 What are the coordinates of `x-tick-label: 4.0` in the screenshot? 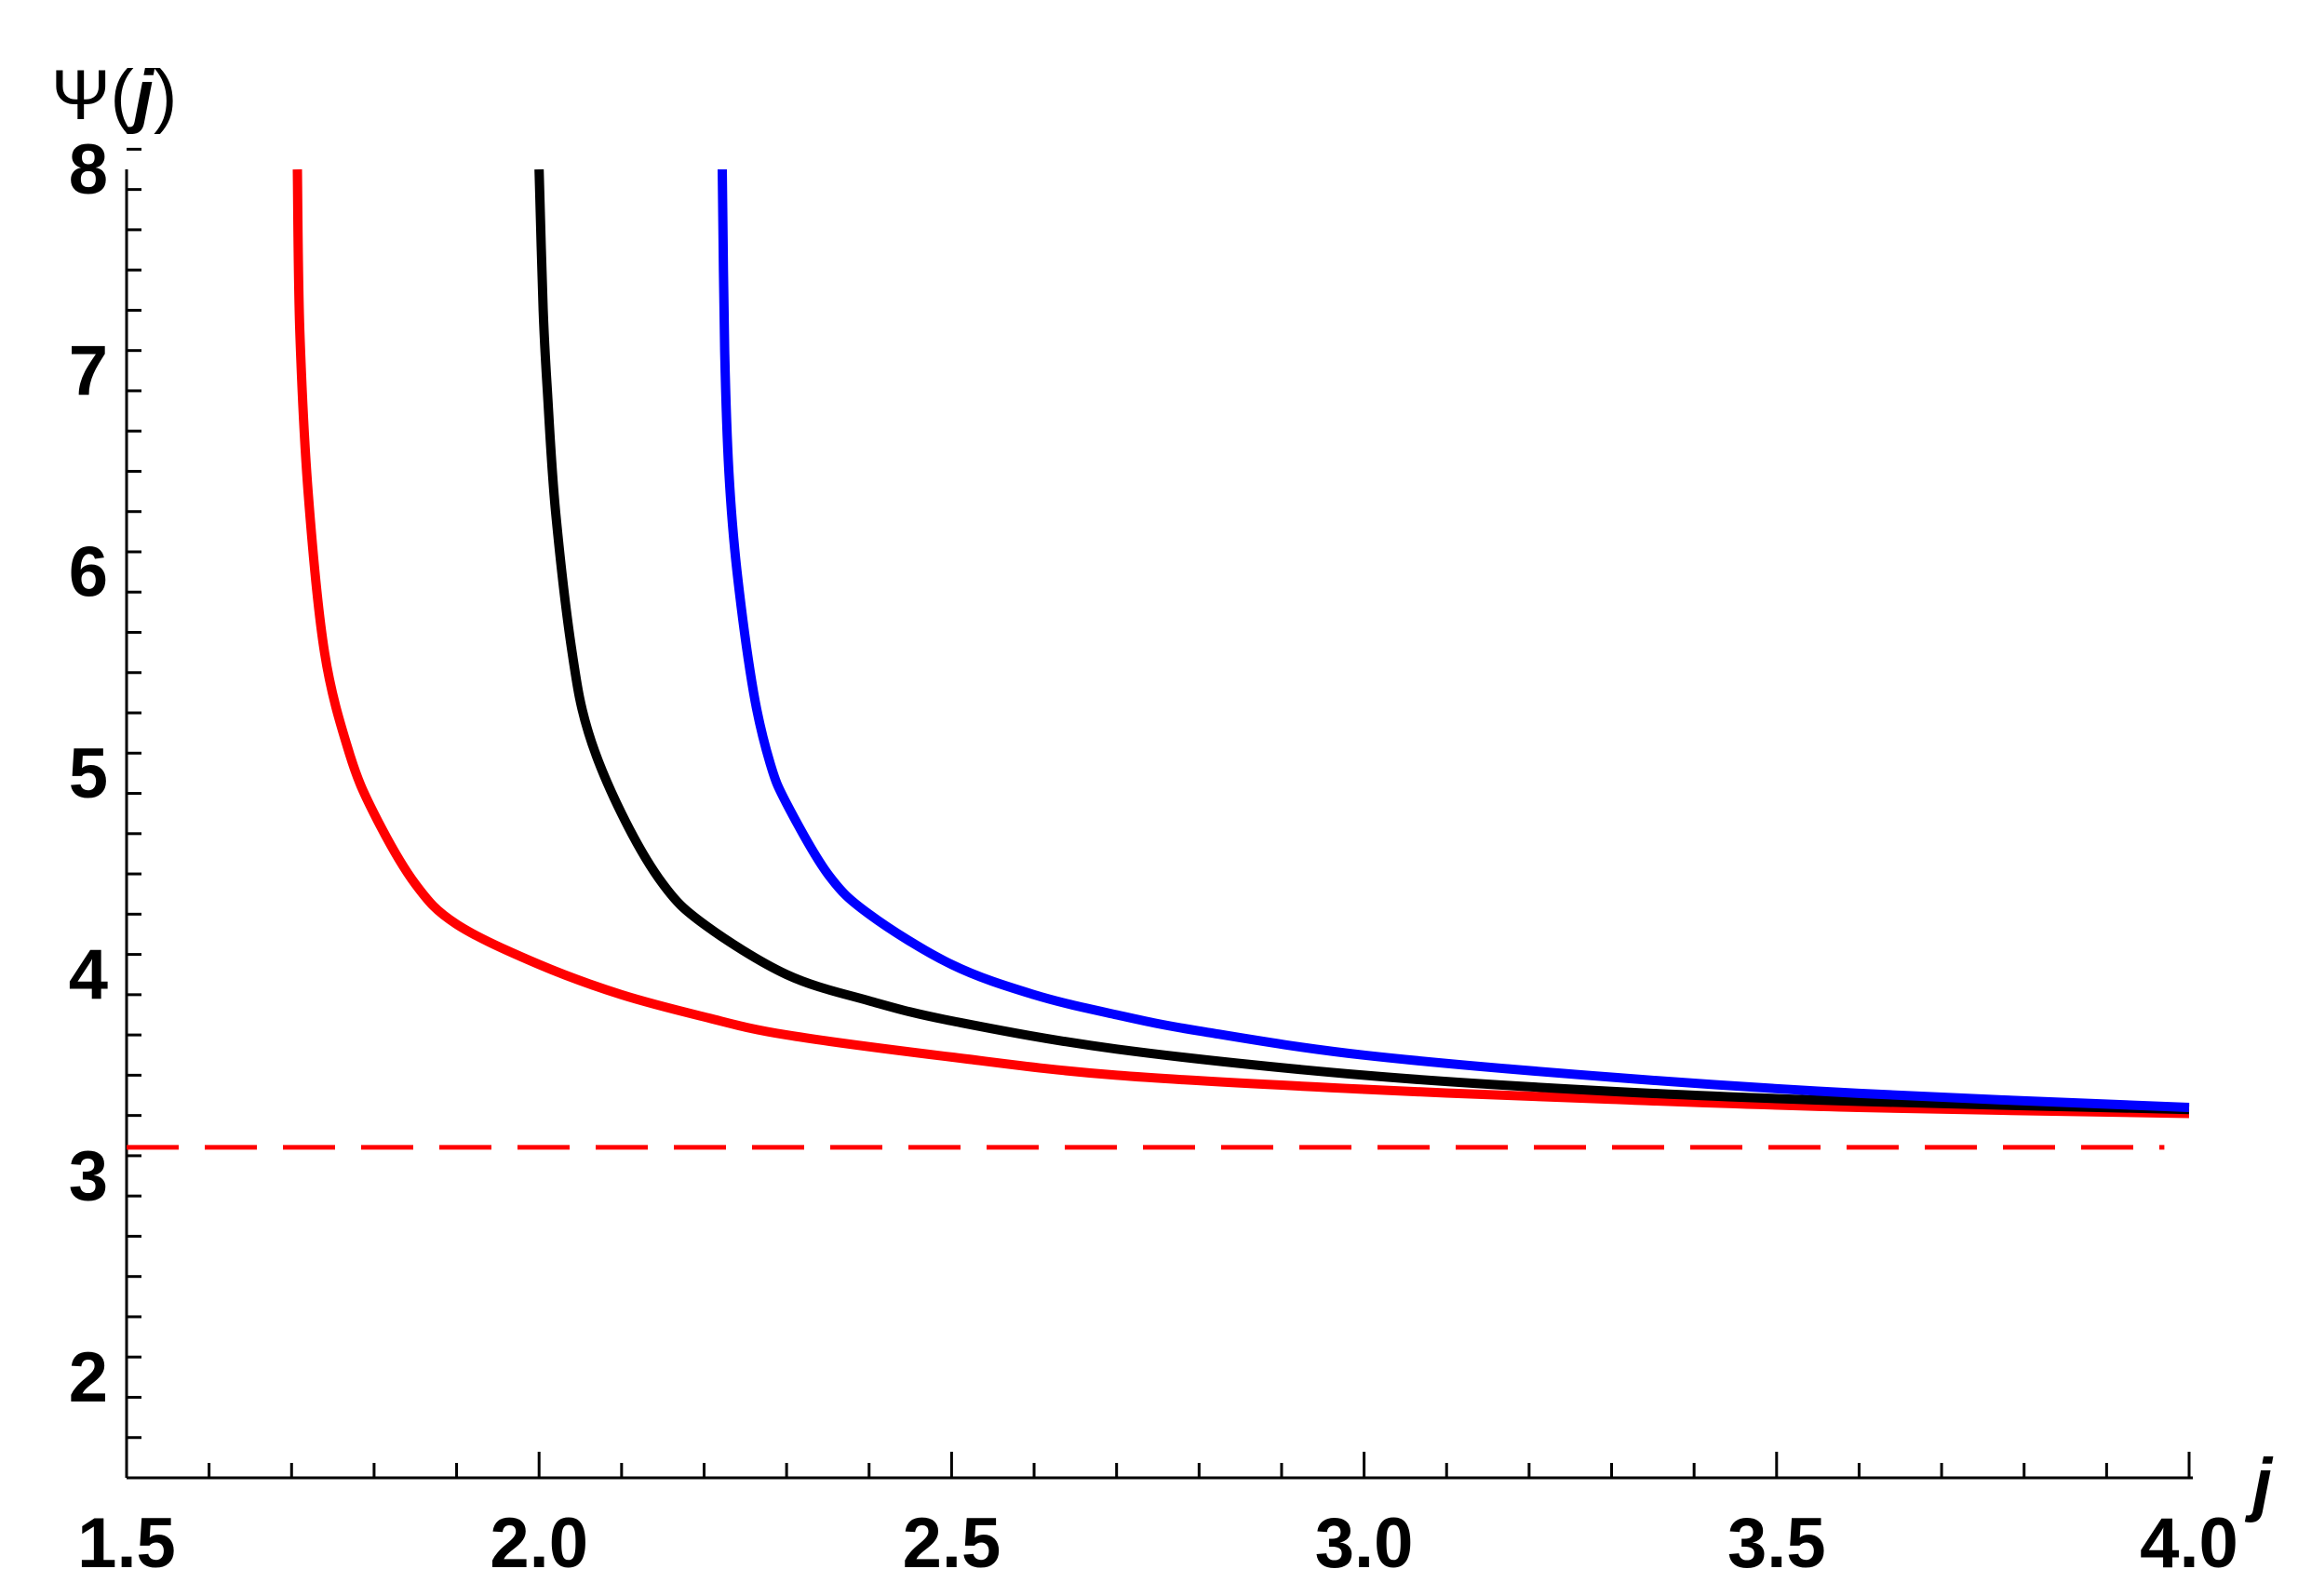 It's located at (2189, 1543).